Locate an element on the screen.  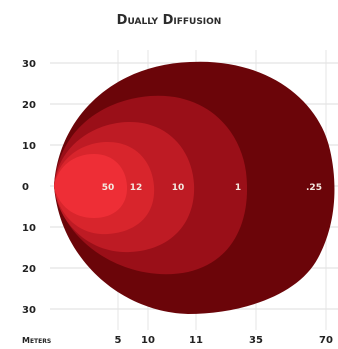
contour-label-50: 50 is located at coordinates (108, 188).